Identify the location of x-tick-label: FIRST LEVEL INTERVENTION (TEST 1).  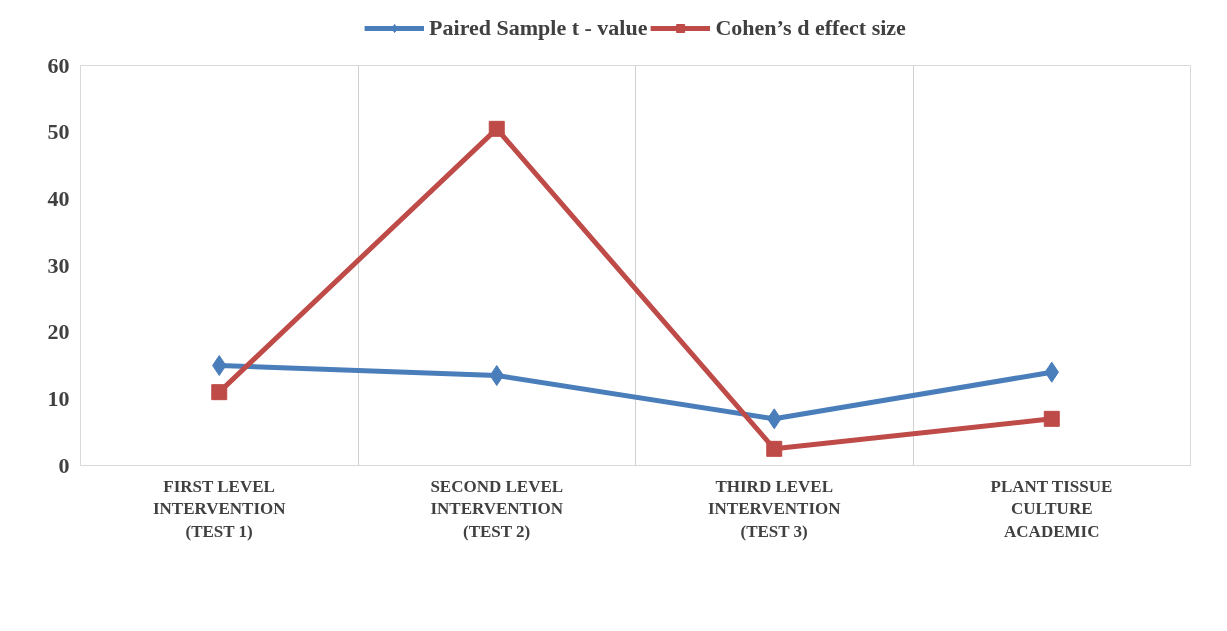
(219, 509).